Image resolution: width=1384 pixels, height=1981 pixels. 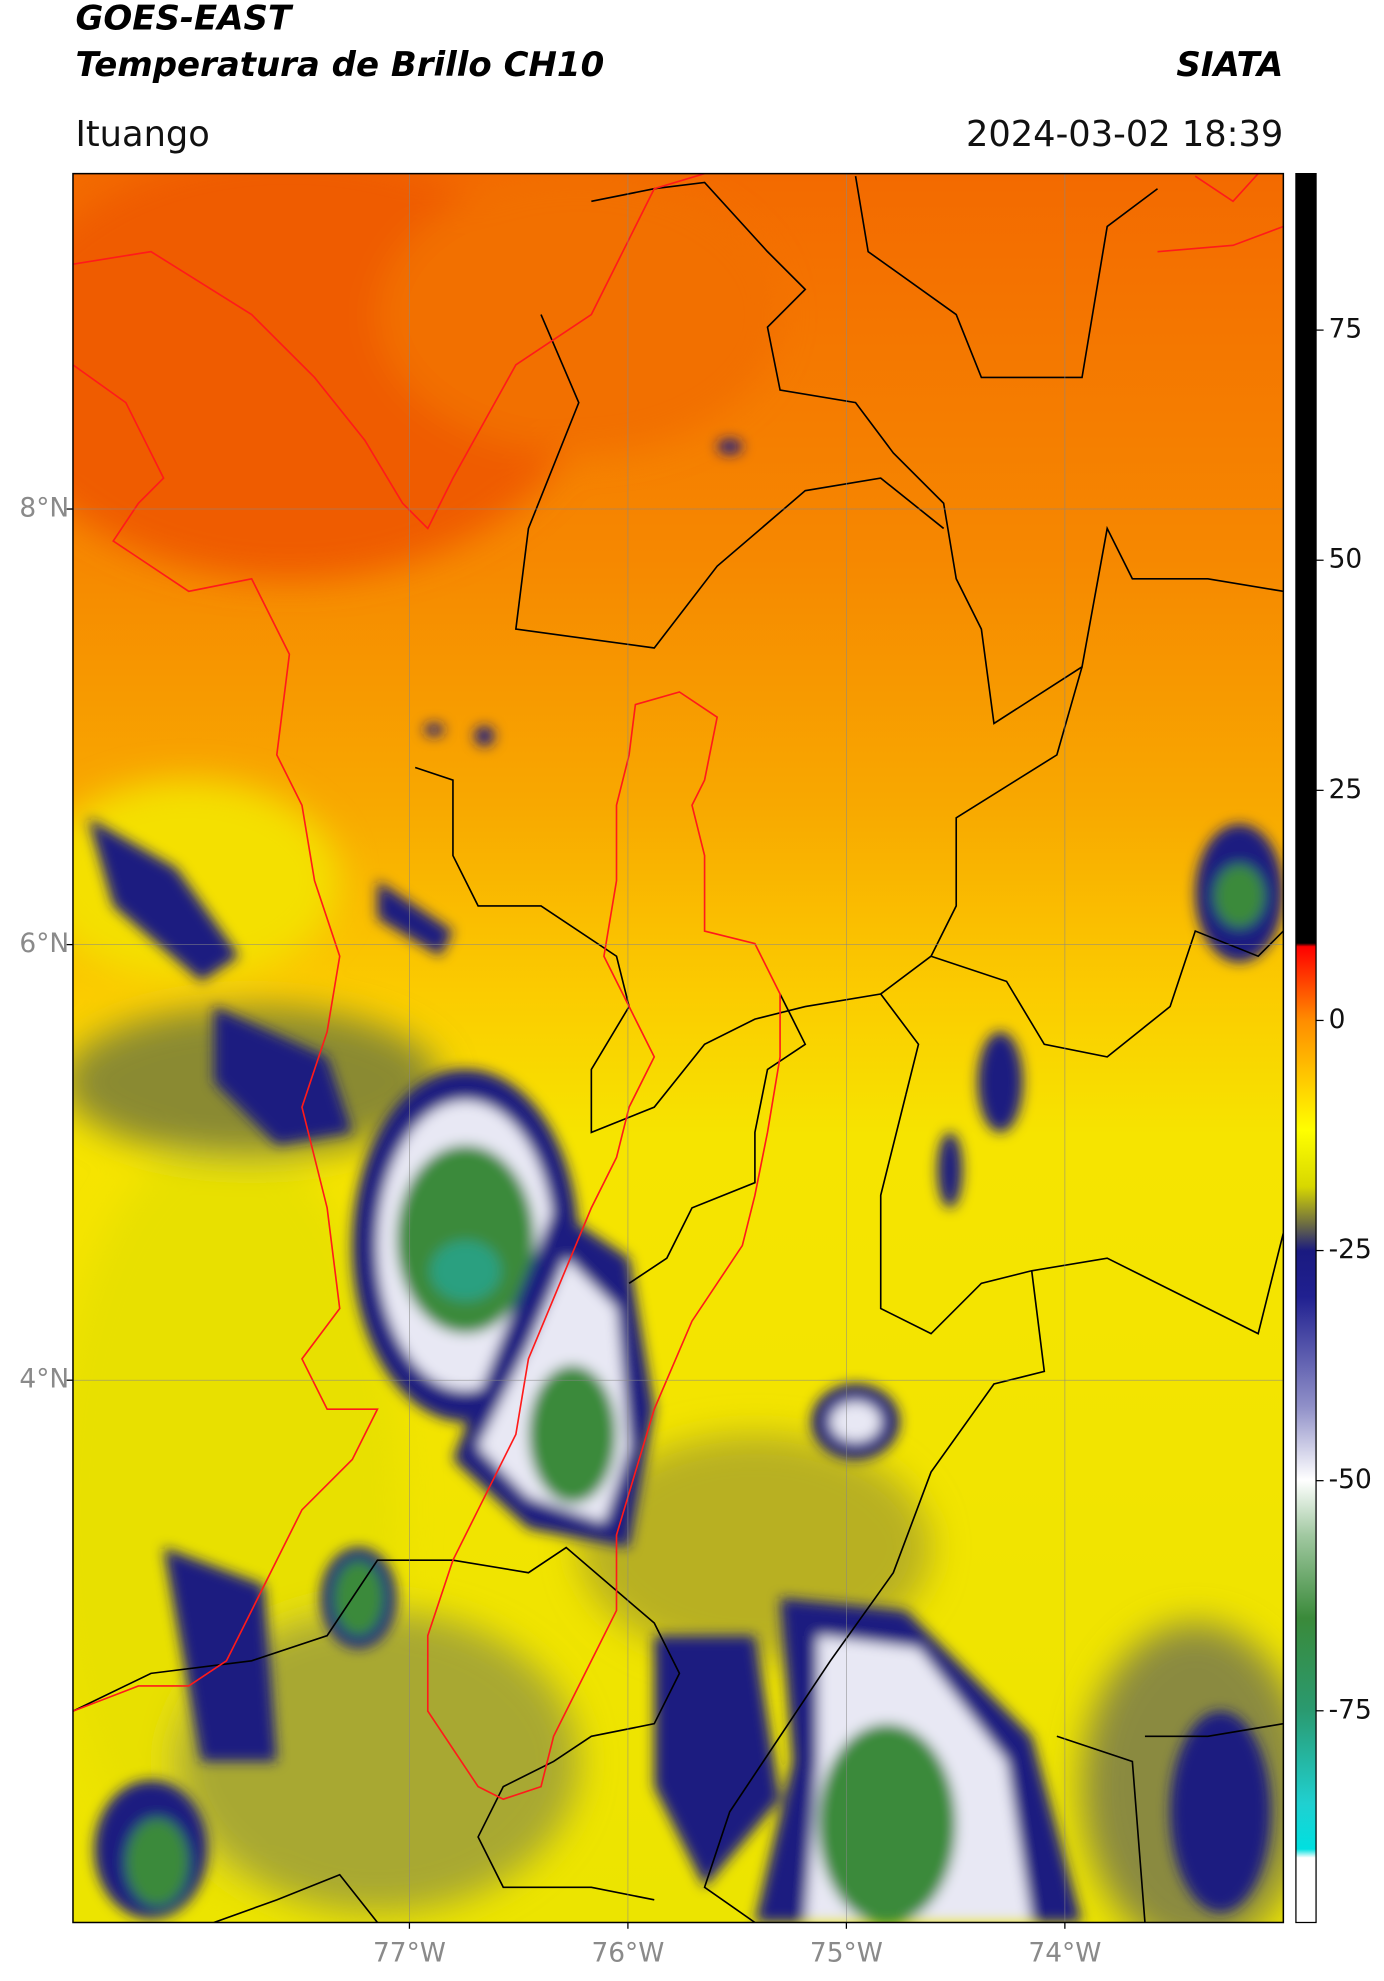 I want to click on colorbar-tick-label: -50, so click(x=1350, y=1479).